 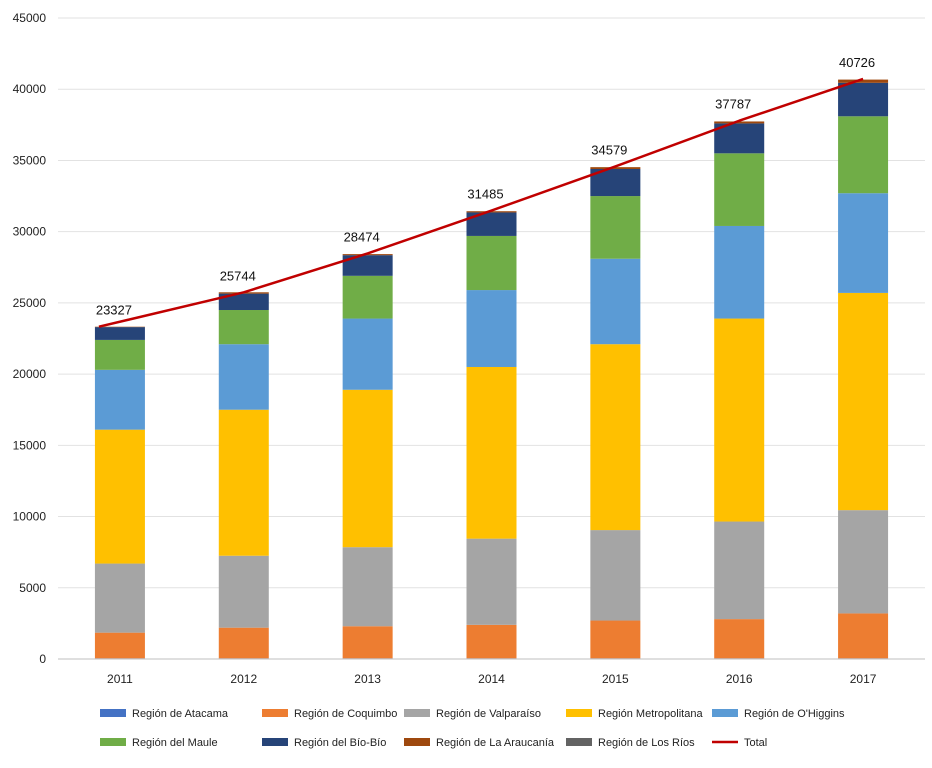 What do you see at coordinates (739, 679) in the screenshot?
I see `x-tick-label-2016: 2016` at bounding box center [739, 679].